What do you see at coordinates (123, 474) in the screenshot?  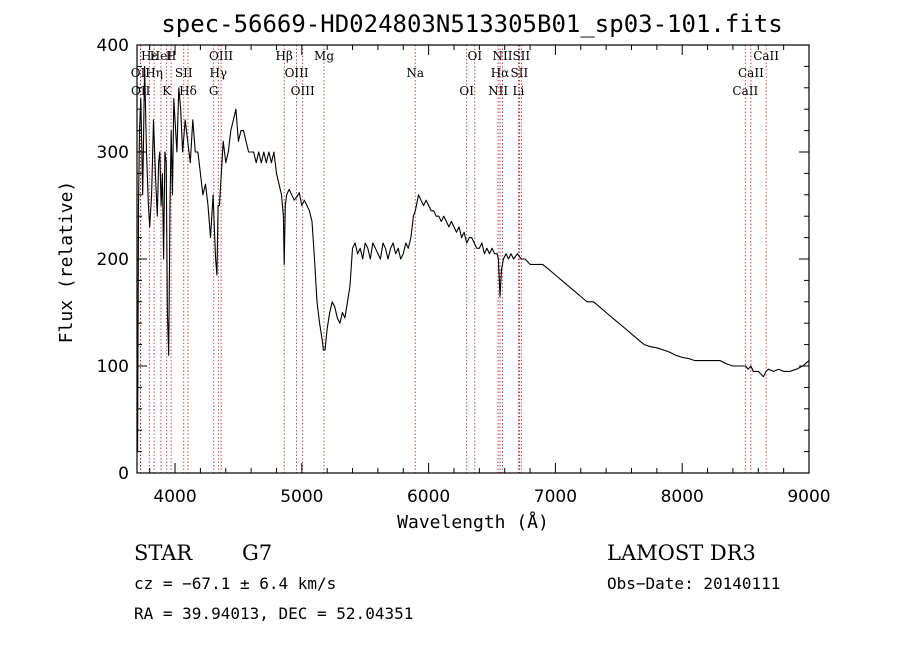 I see `y-tick-label: 0` at bounding box center [123, 474].